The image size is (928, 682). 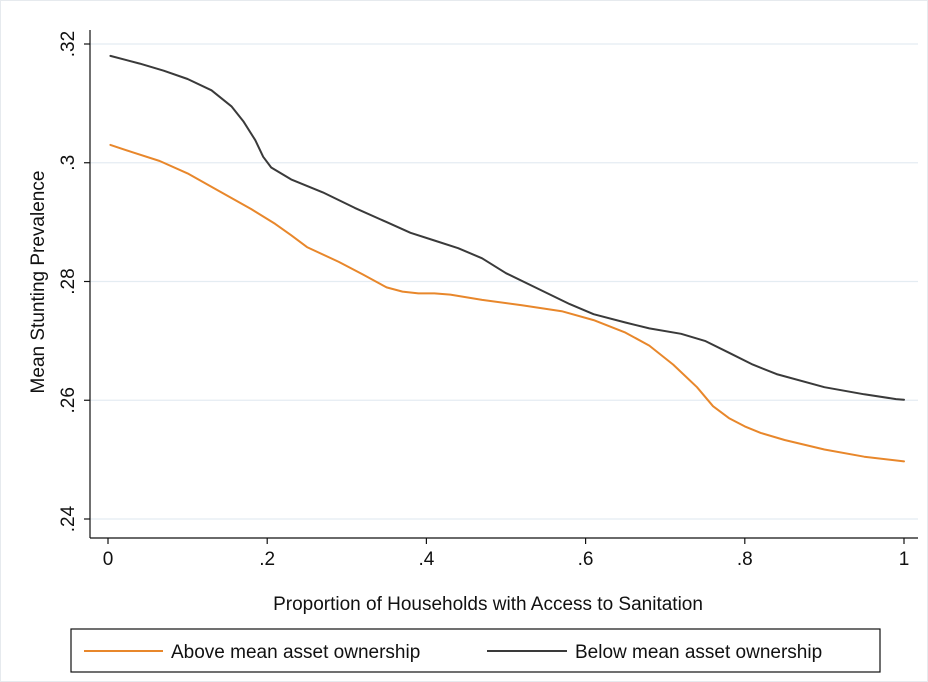 I want to click on y-tick-label: .28, so click(x=68, y=281).